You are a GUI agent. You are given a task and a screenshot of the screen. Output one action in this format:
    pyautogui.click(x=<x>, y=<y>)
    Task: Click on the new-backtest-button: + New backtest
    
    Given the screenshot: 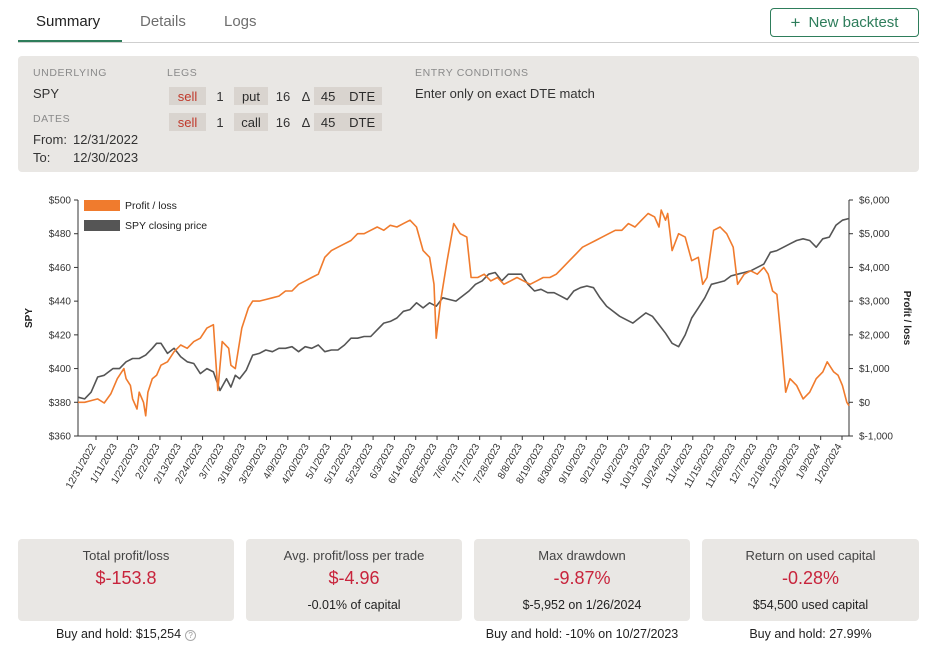 What is the action you would take?
    pyautogui.click(x=844, y=22)
    